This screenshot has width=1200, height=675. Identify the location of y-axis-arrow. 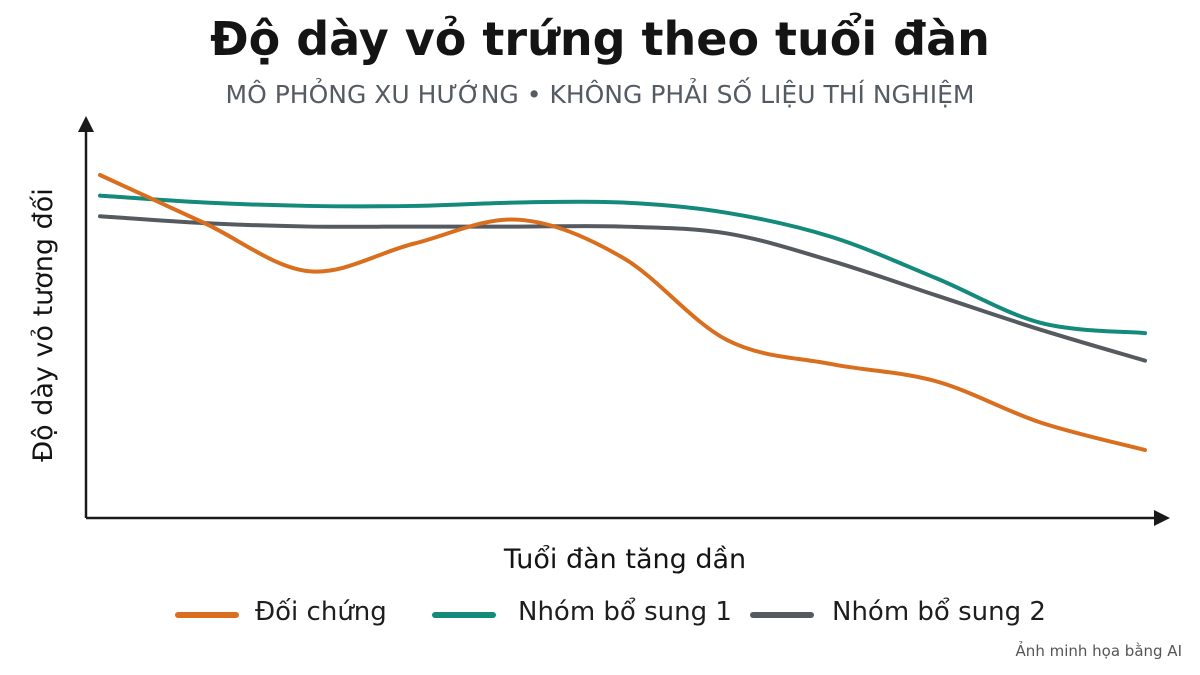
(86, 124).